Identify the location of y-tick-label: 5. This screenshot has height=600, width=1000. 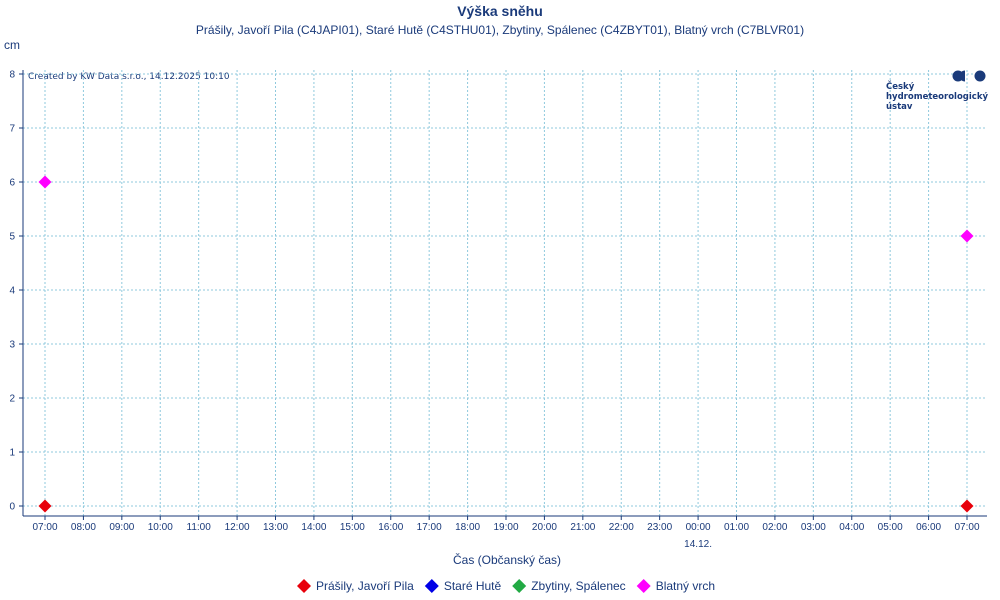
(12, 237).